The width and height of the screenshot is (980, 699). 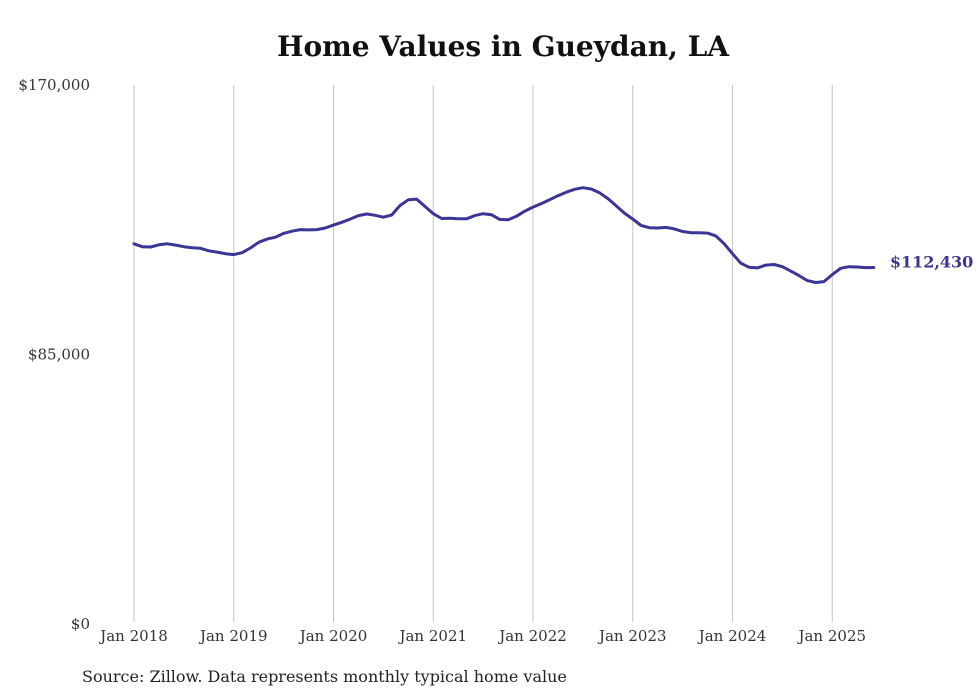 What do you see at coordinates (932, 262) in the screenshot?
I see `latest-value-label: $112,430` at bounding box center [932, 262].